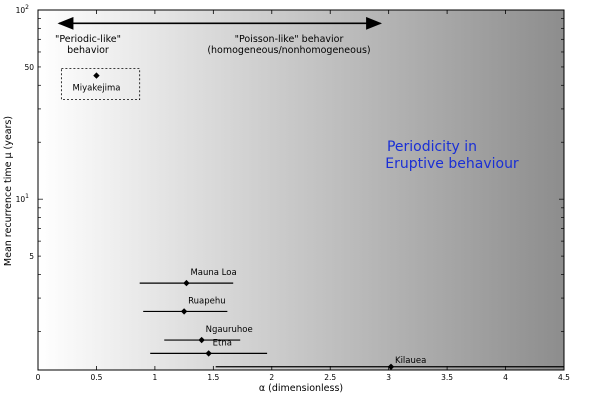 The image size is (592, 400). I want to click on y-axis-label: Mean recurrence time μ (years), so click(8, 191).